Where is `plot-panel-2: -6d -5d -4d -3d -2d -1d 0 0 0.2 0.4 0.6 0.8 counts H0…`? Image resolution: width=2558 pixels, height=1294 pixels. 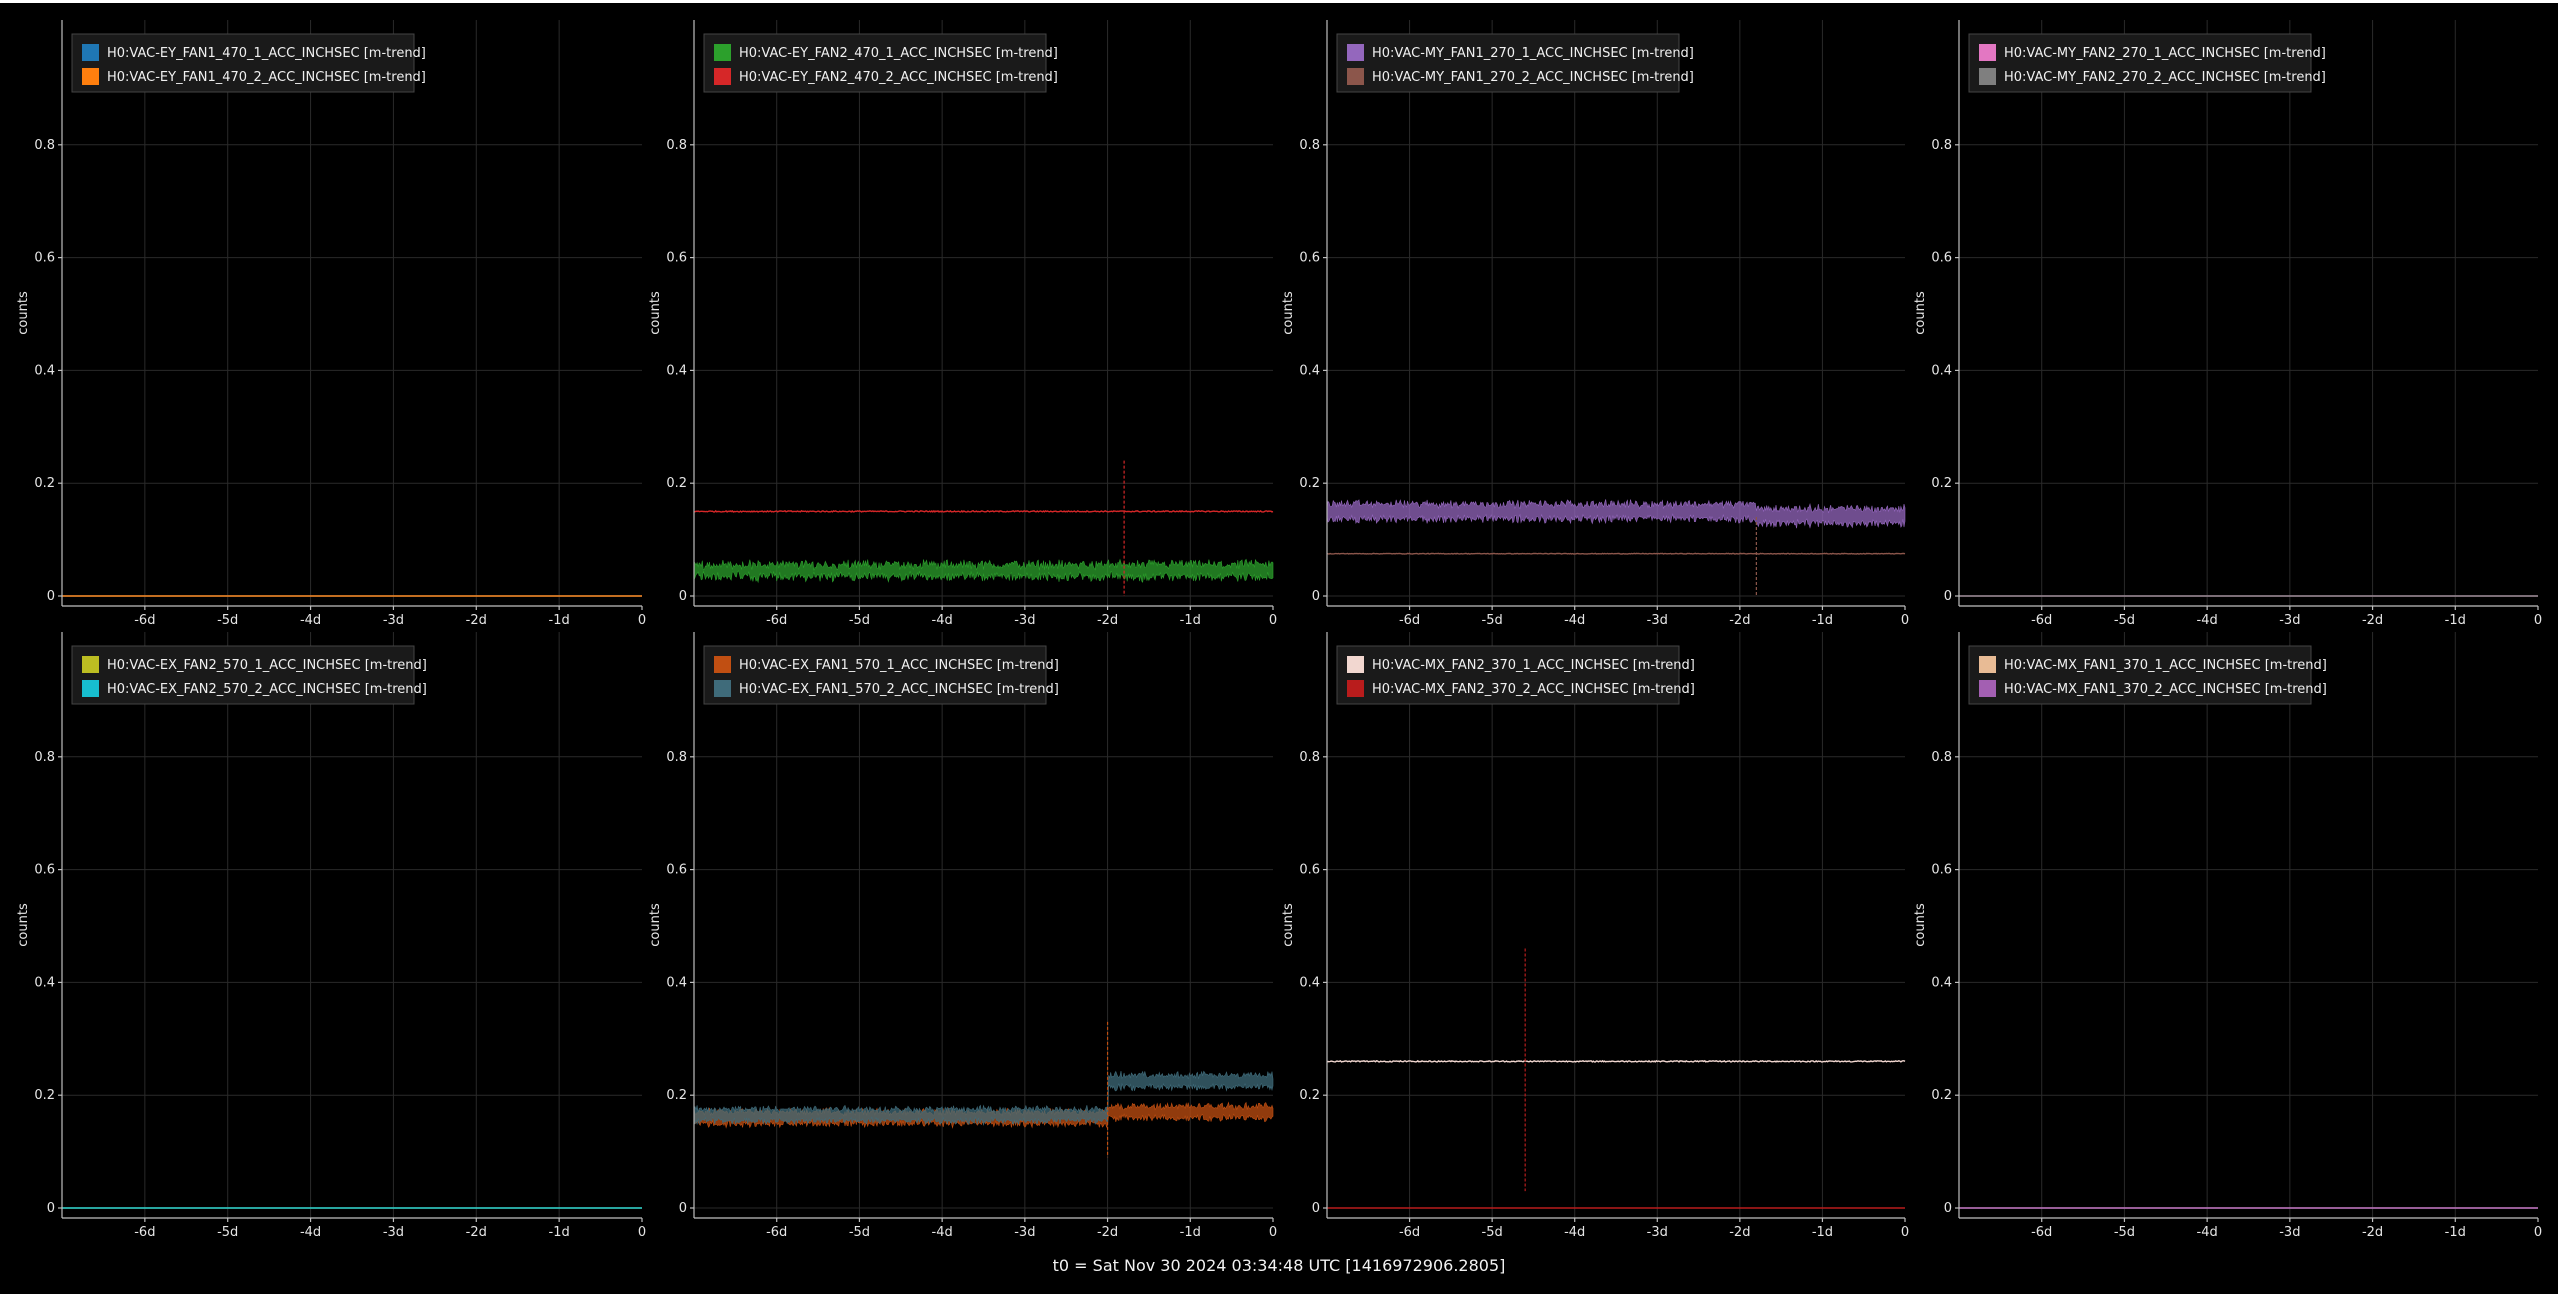 plot-panel-2: -6d -5d -4d -3d -2d -1d 0 0 0.2 0.4 0.6 0.8 counts H0… is located at coordinates (962, 324).